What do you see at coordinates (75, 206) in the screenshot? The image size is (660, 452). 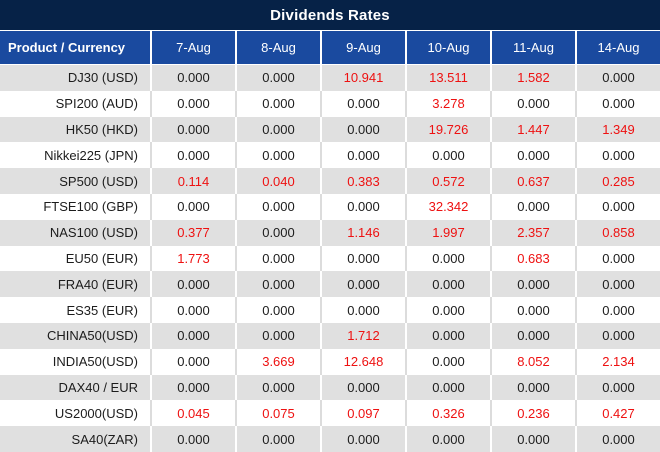 I see `product-cell: FTSE100 (GBP)` at bounding box center [75, 206].